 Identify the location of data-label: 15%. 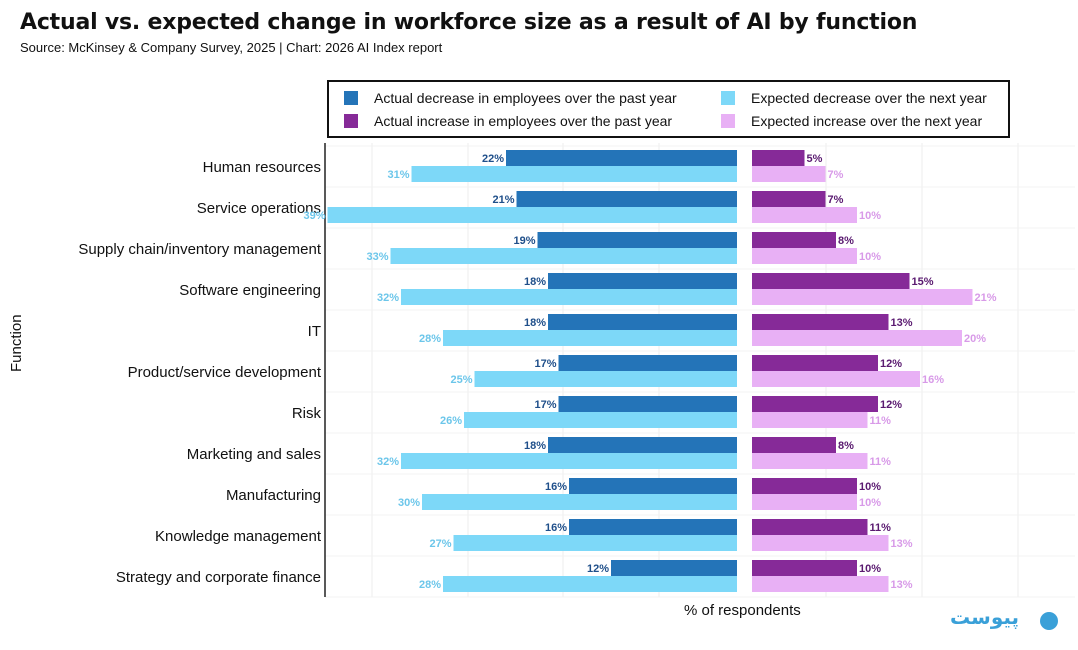
(923, 282).